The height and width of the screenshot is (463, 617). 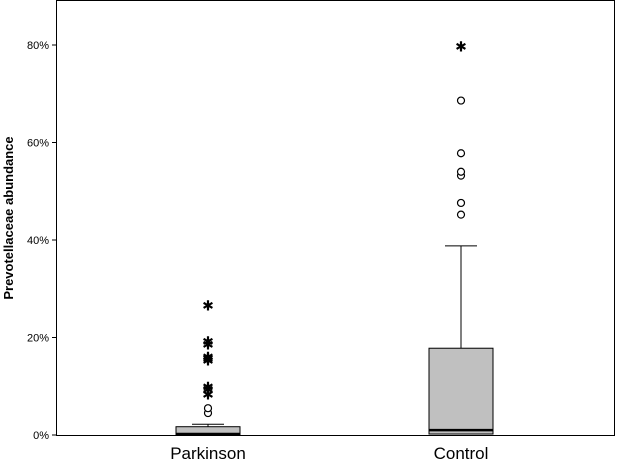 What do you see at coordinates (461, 391) in the screenshot?
I see `box` at bounding box center [461, 391].